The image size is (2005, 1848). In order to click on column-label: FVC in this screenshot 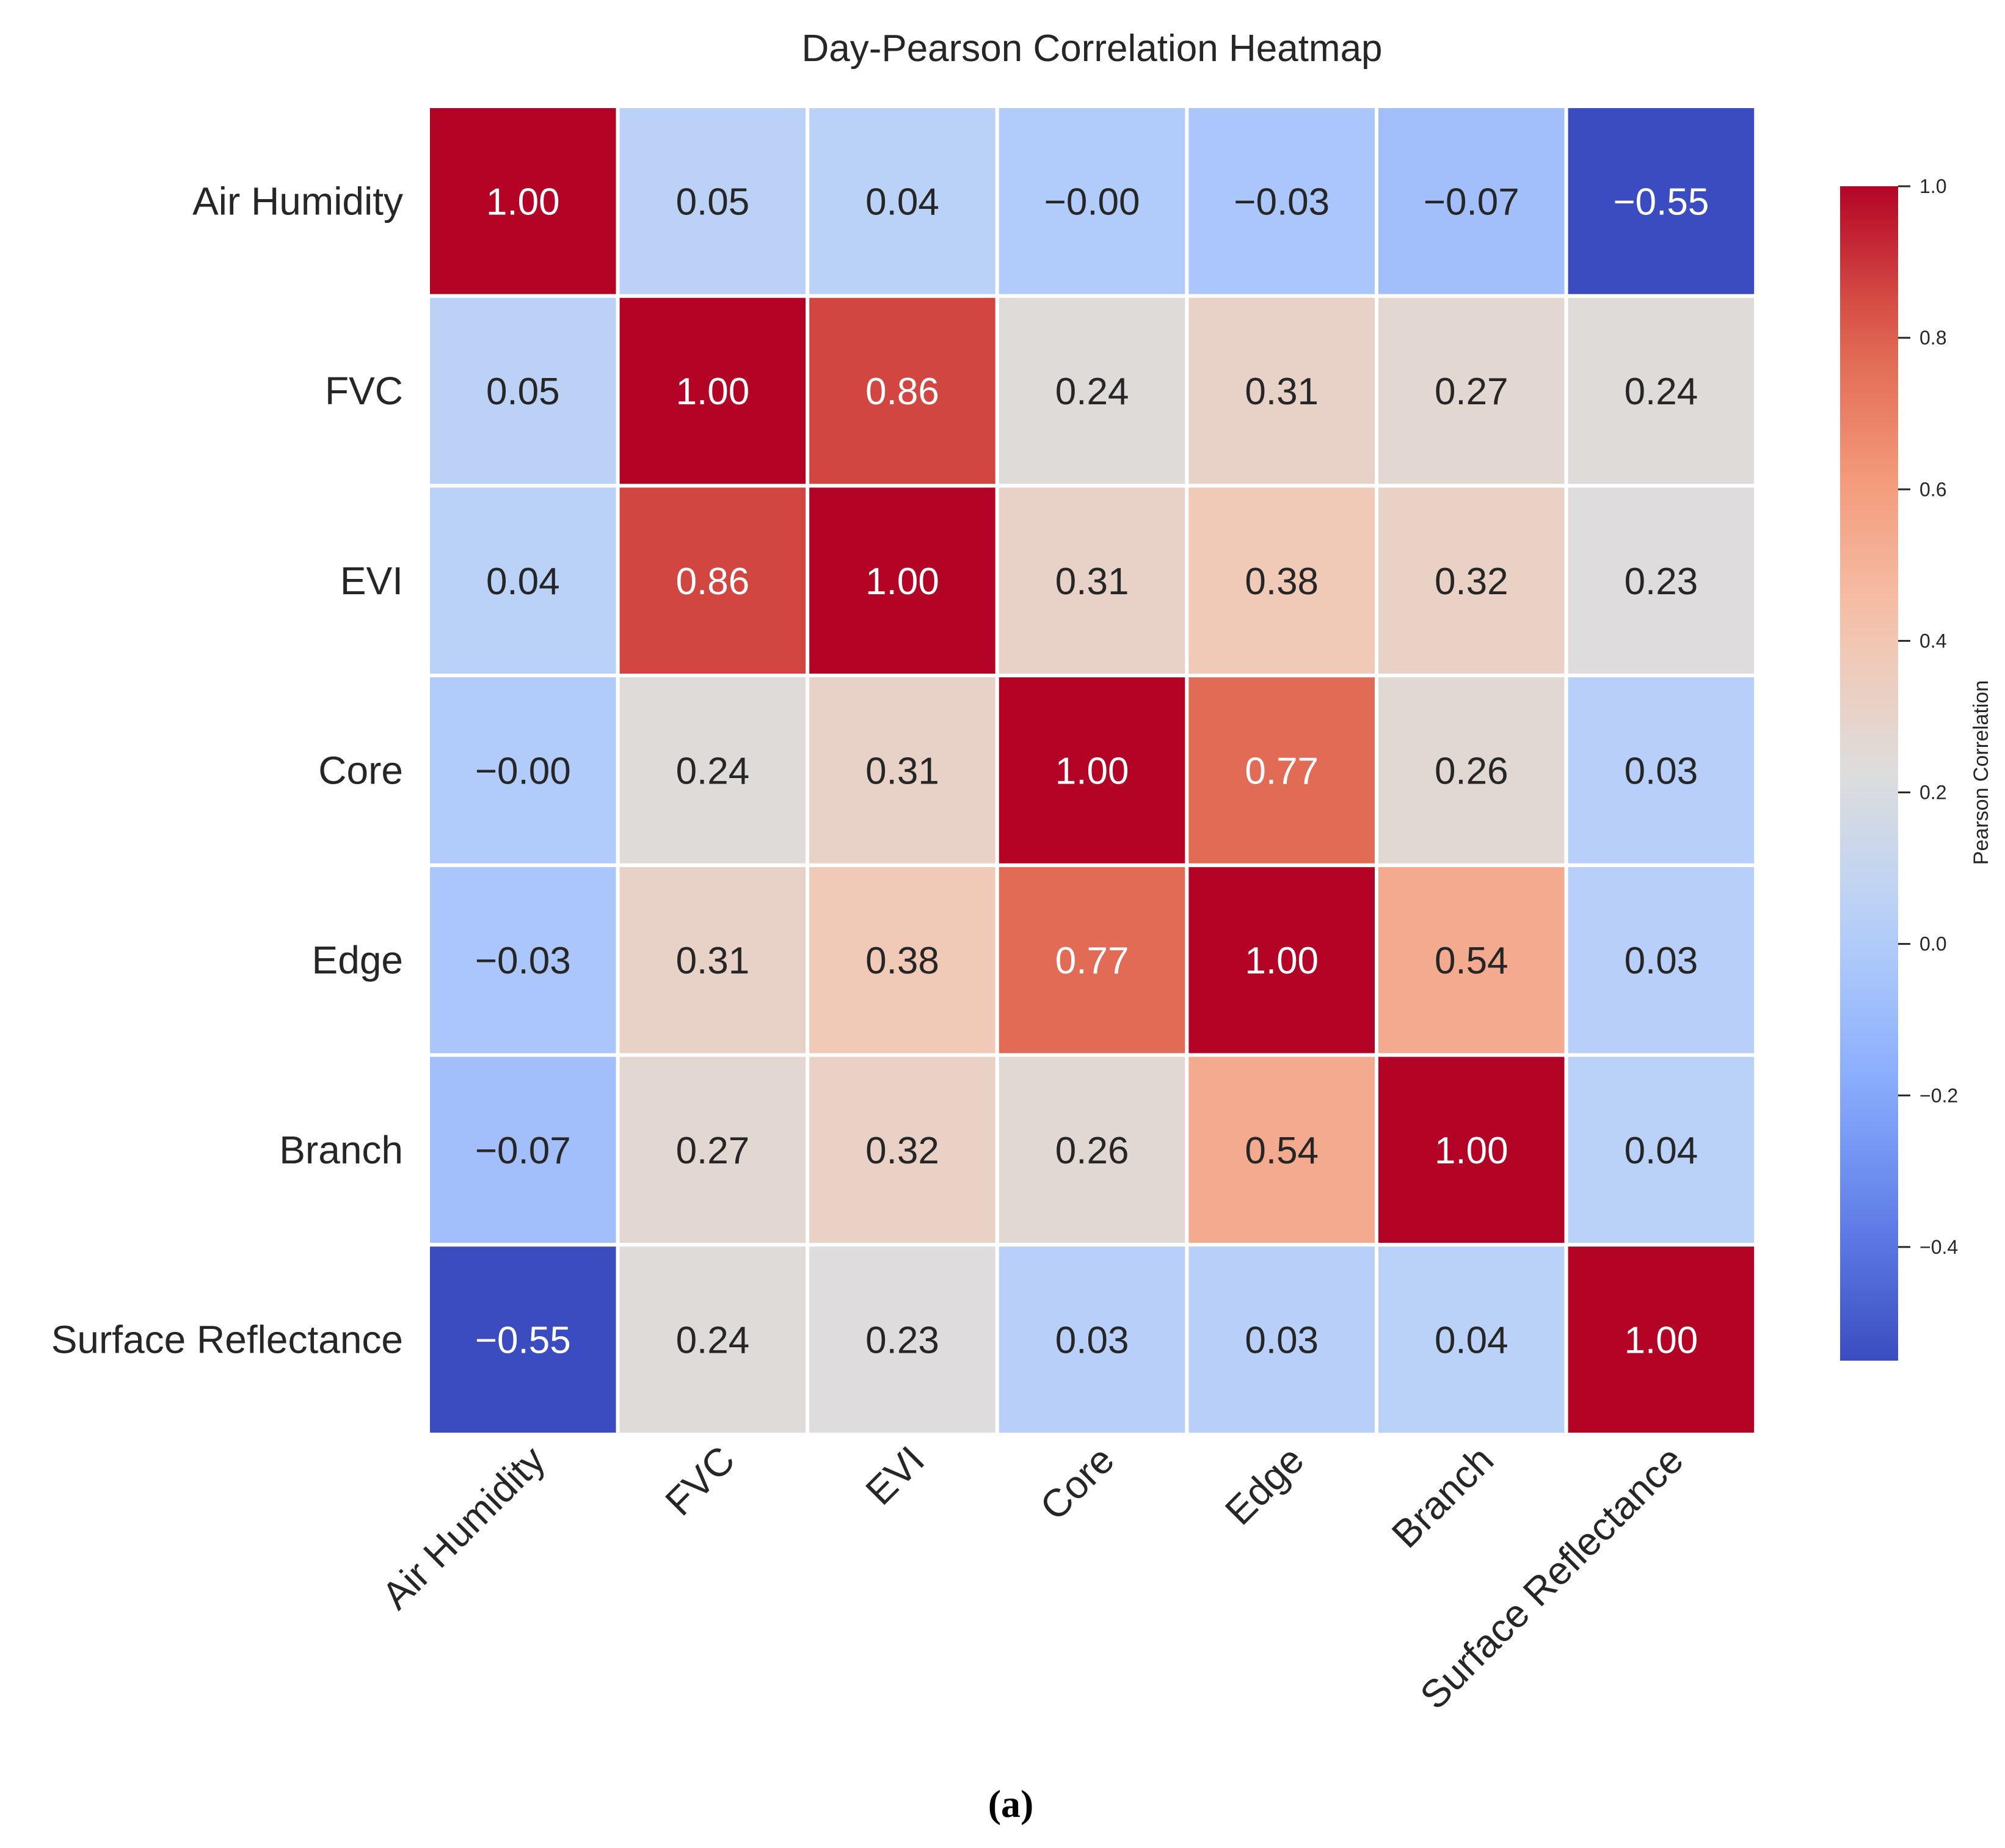, I will do `click(700, 1481)`.